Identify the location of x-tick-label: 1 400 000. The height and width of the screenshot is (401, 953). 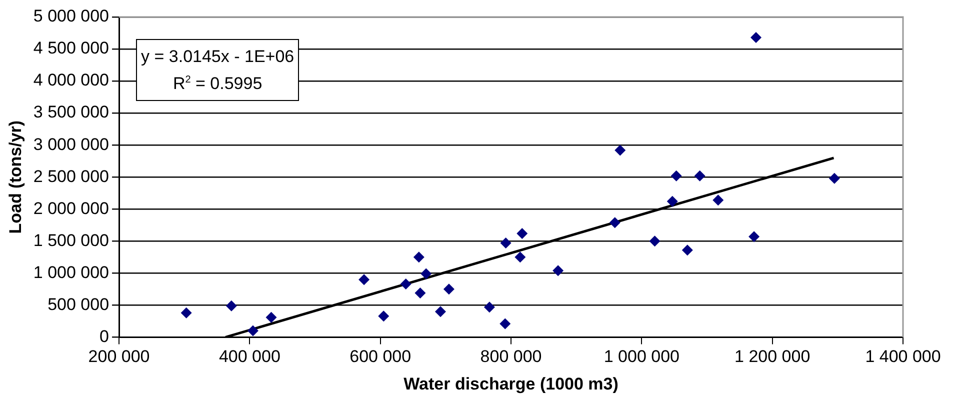
(903, 356).